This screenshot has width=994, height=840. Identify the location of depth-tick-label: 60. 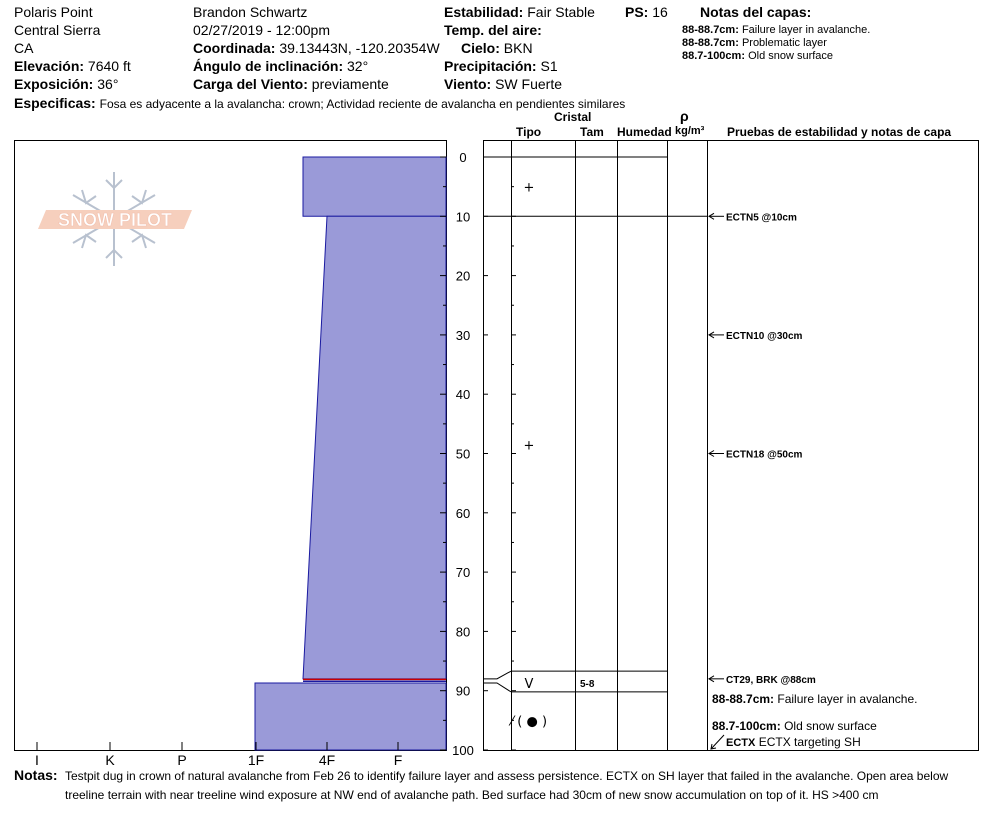
(463, 513).